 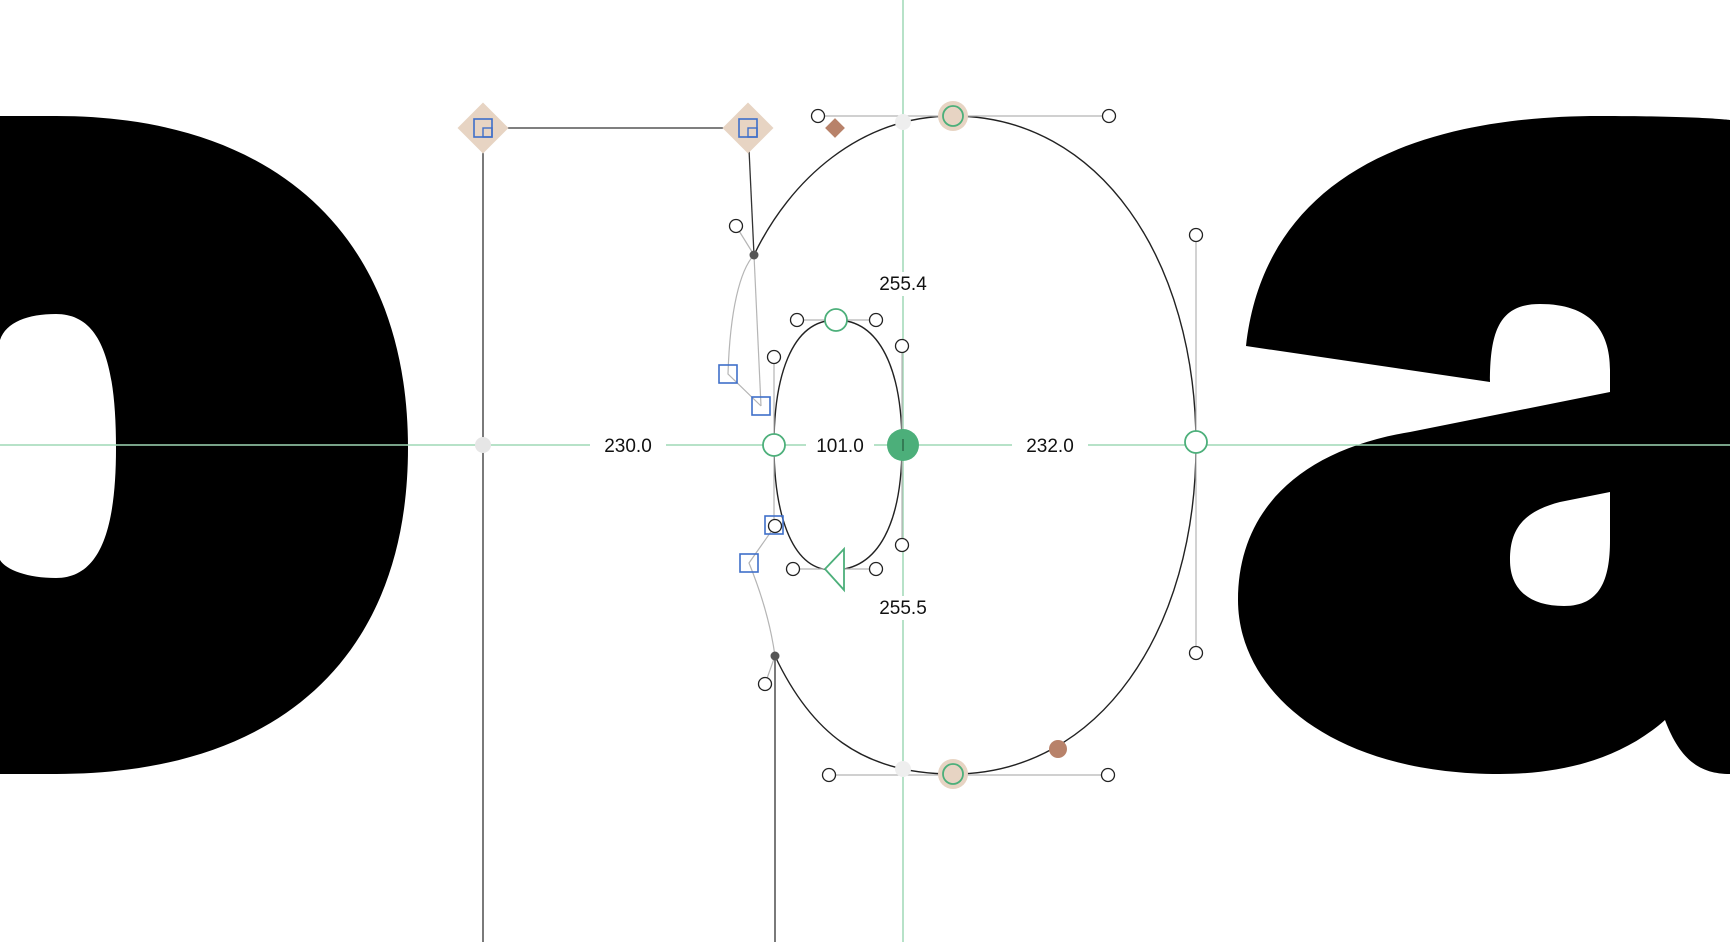 What do you see at coordinates (903, 284) in the screenshot?
I see `measure-top-distance: 255.4` at bounding box center [903, 284].